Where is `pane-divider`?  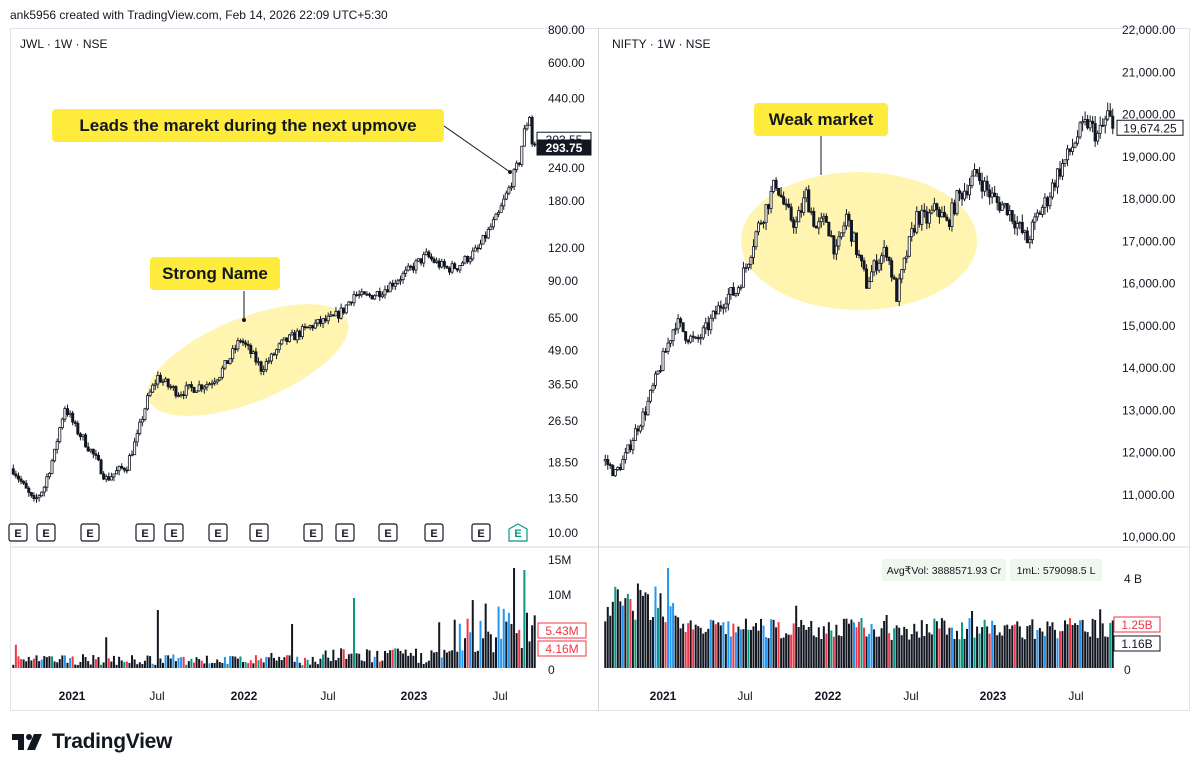
pane-divider is located at coordinates (598, 369).